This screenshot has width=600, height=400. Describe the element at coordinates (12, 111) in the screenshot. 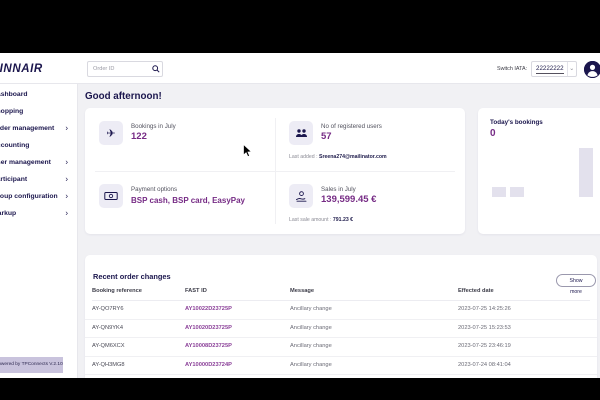

I see `sidebar-item-shopping: Shopping` at that location.